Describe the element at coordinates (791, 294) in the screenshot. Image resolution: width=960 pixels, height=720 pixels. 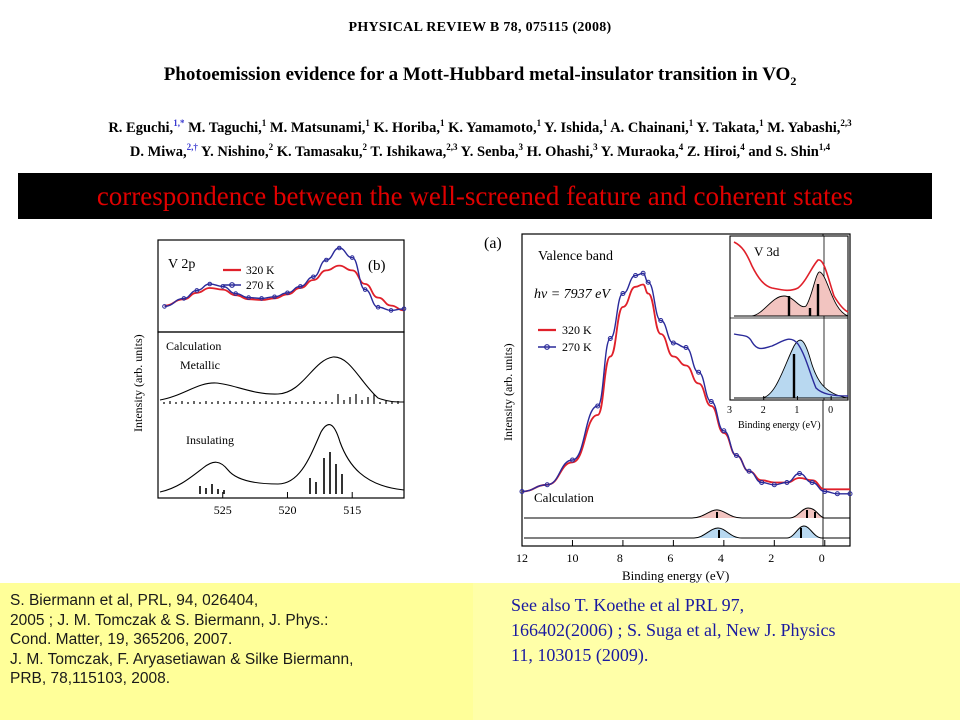
I see `inset-metal-calc-fill` at that location.